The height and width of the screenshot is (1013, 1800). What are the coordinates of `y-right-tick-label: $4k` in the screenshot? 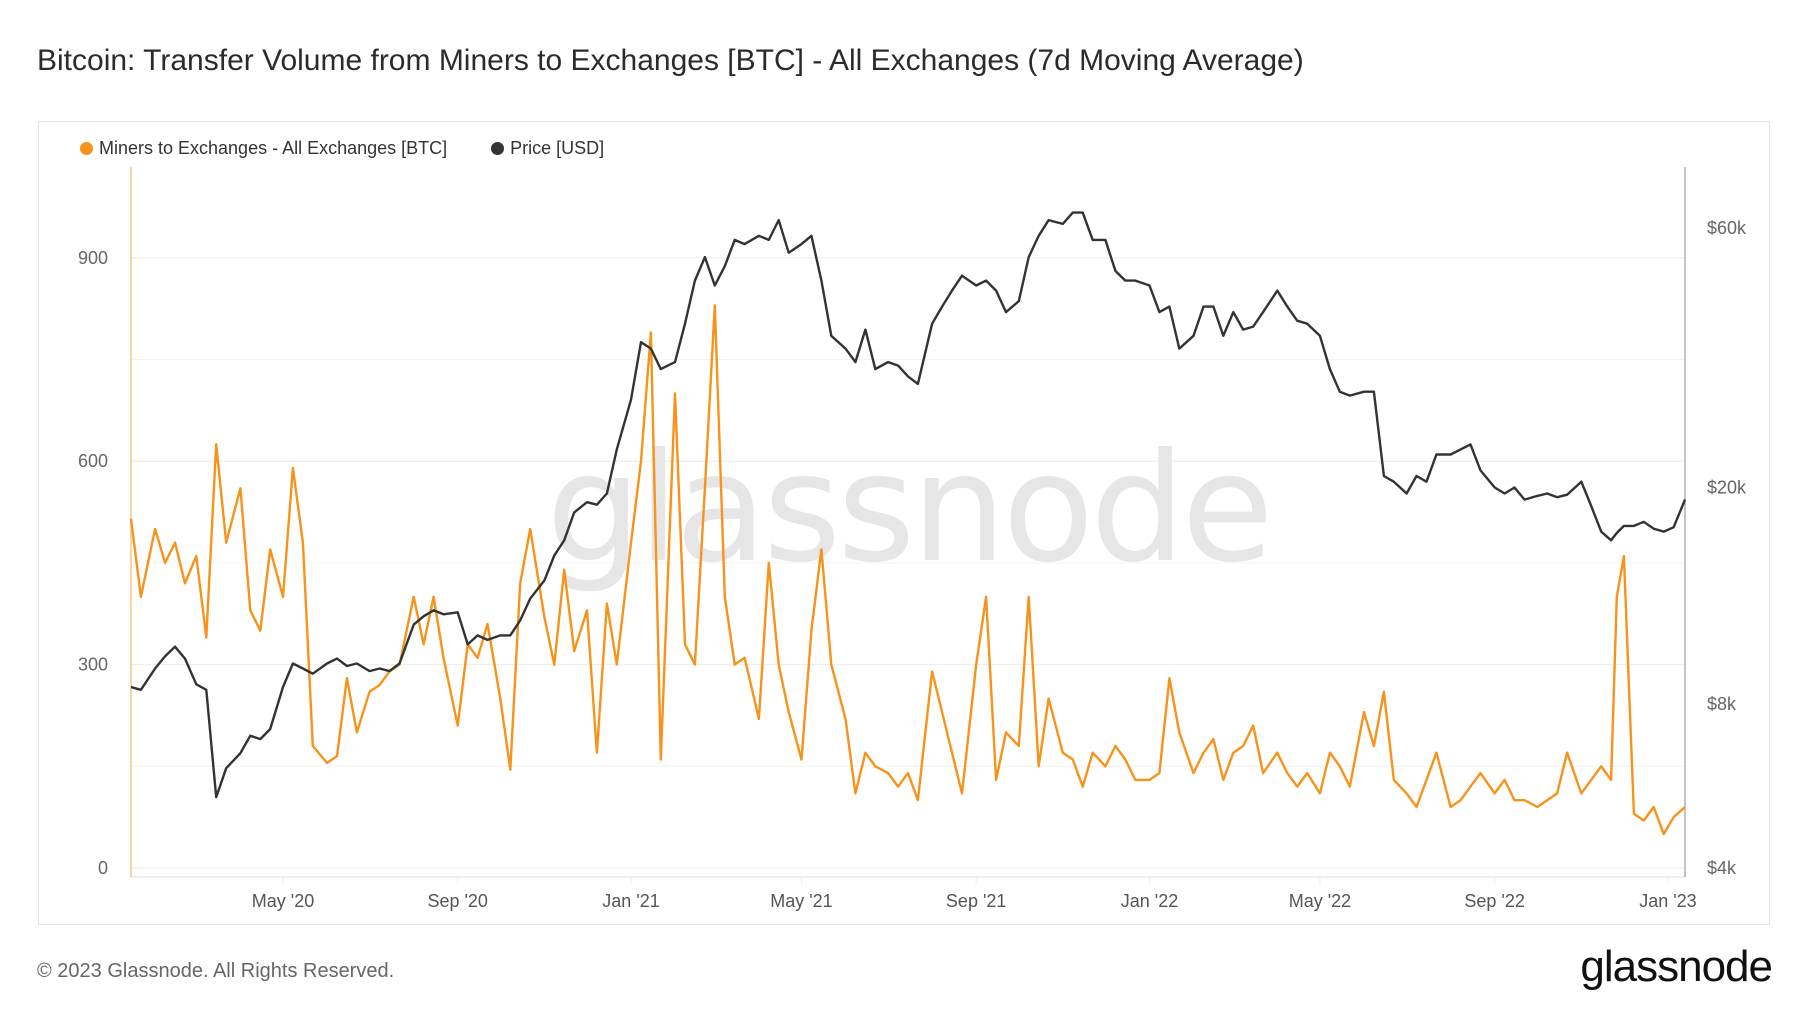 It's located at (1722, 868).